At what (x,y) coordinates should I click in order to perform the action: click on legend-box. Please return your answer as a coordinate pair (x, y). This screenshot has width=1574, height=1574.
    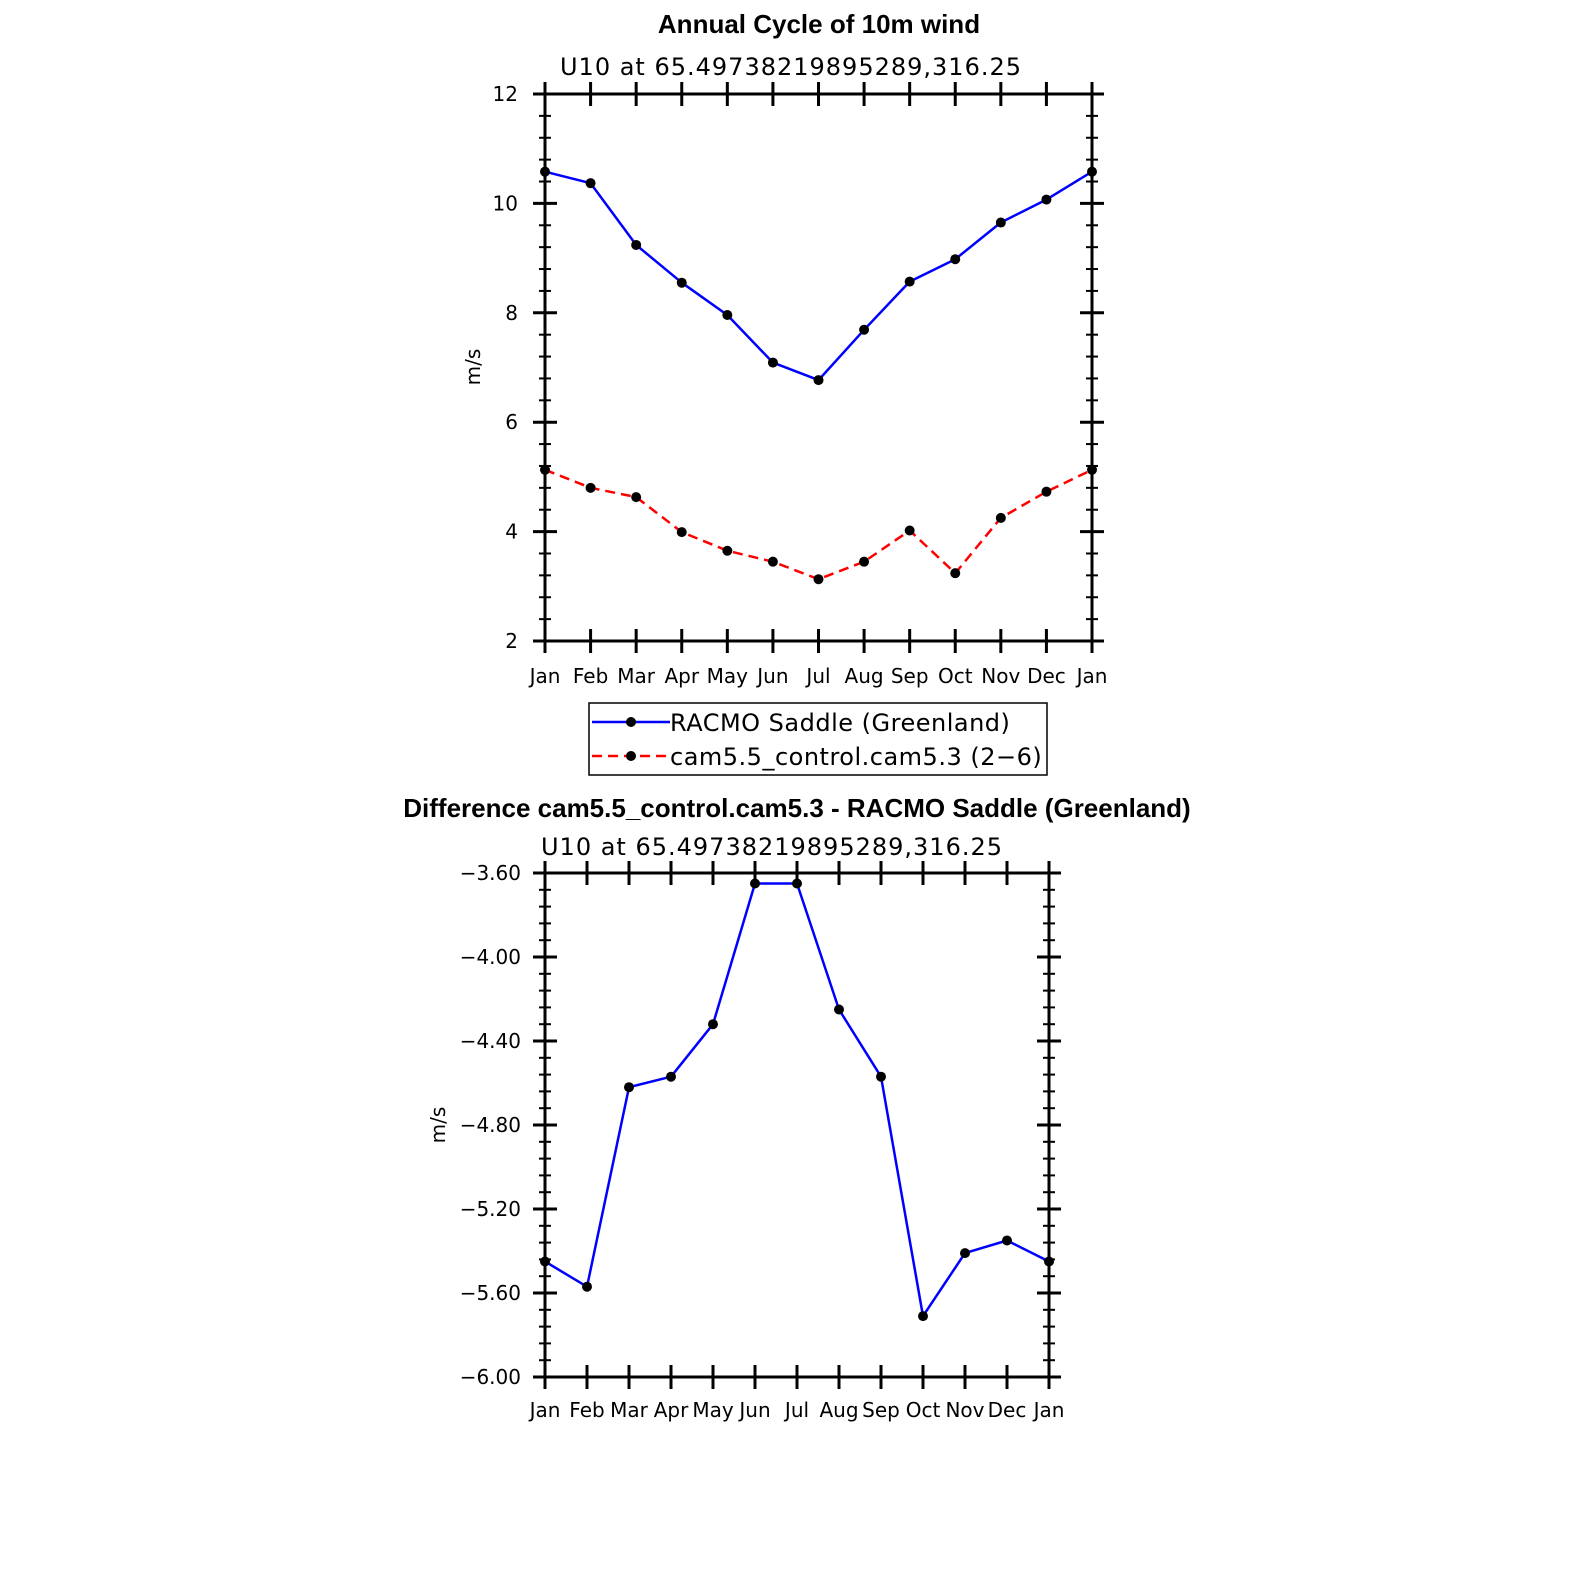
    Looking at the image, I should click on (818, 739).